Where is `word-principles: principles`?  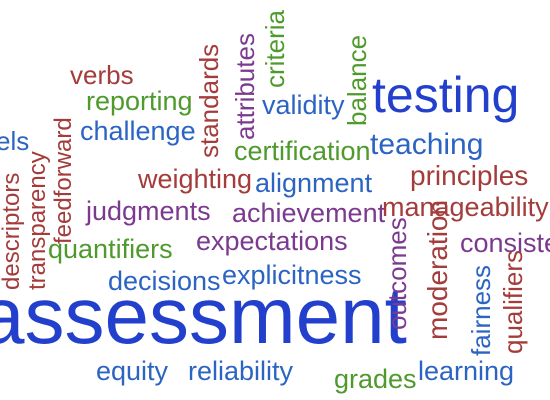
word-principles: principles is located at coordinates (469, 175).